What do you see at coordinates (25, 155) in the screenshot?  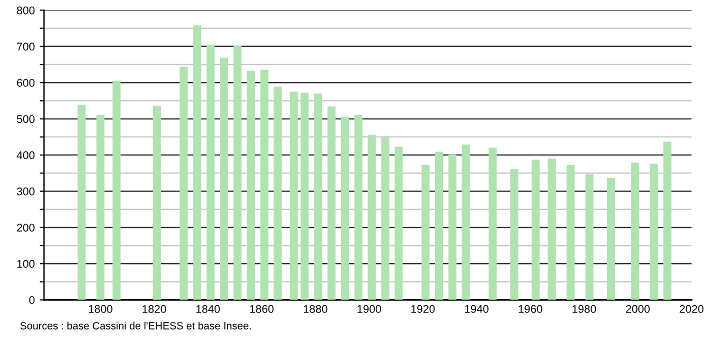 I see `y-tick-label: 400` at bounding box center [25, 155].